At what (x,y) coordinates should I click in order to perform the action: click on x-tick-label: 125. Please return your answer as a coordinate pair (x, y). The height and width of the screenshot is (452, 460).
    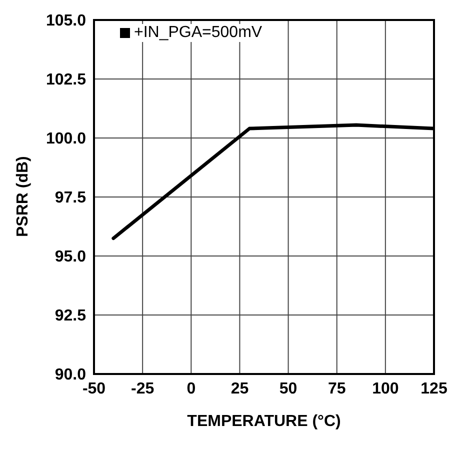
    Looking at the image, I should click on (434, 389).